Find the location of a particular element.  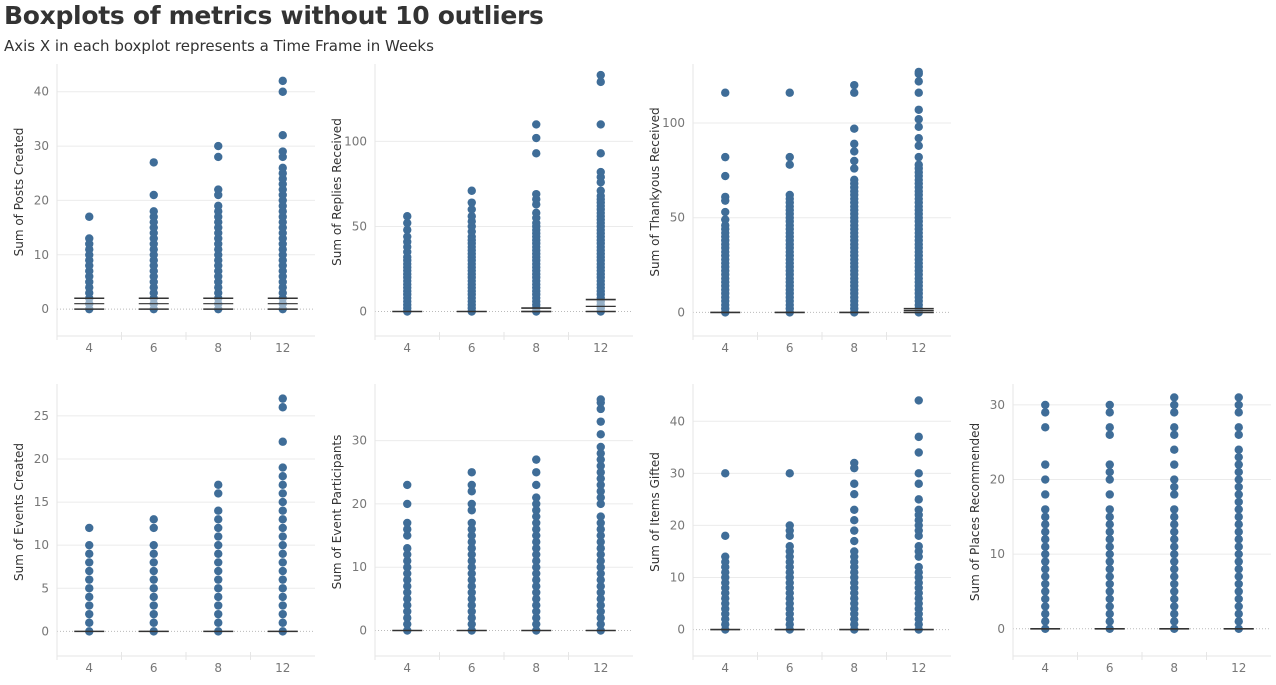

y-axis-title: Sum of Event Participants is located at coordinates (337, 512).